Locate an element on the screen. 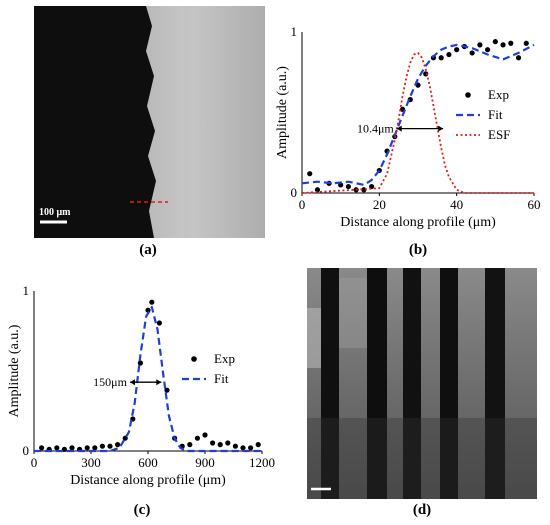  x-tick-label: 300 is located at coordinates (91, 462).